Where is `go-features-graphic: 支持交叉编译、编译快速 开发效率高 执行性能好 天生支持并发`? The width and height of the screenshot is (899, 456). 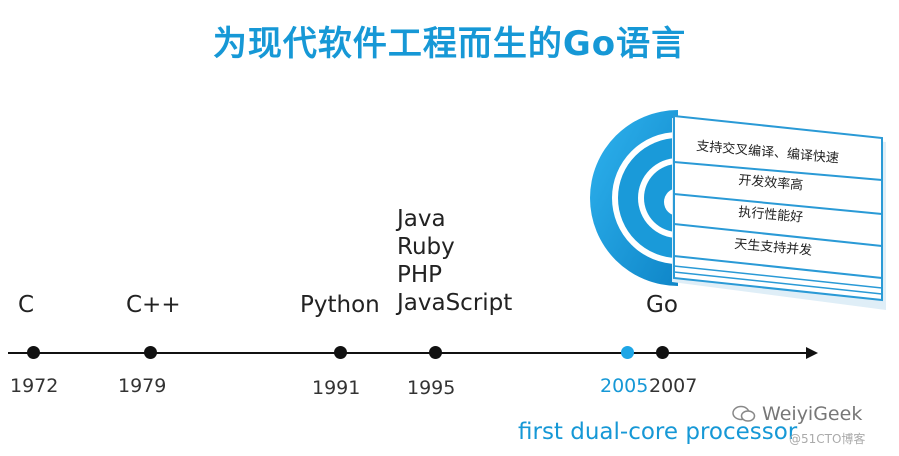
go-features-graphic: 支持交叉编译、编译快速 开发效率高 执行性能好 天生支持并发 is located at coordinates (738, 210).